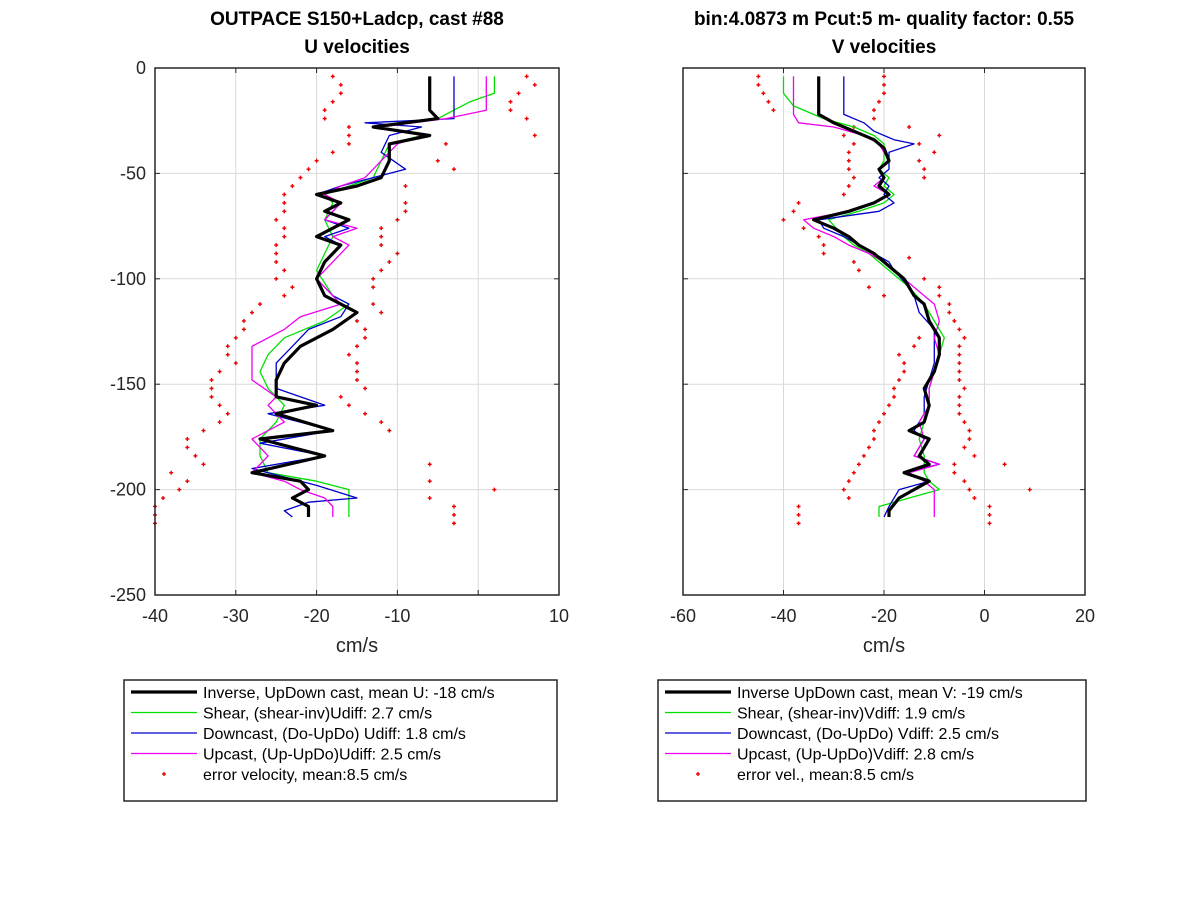  Describe the element at coordinates (880, 693) in the screenshot. I see `v-legend-label: Inverse UpDown cast, mean V: -19 cm/s` at that location.